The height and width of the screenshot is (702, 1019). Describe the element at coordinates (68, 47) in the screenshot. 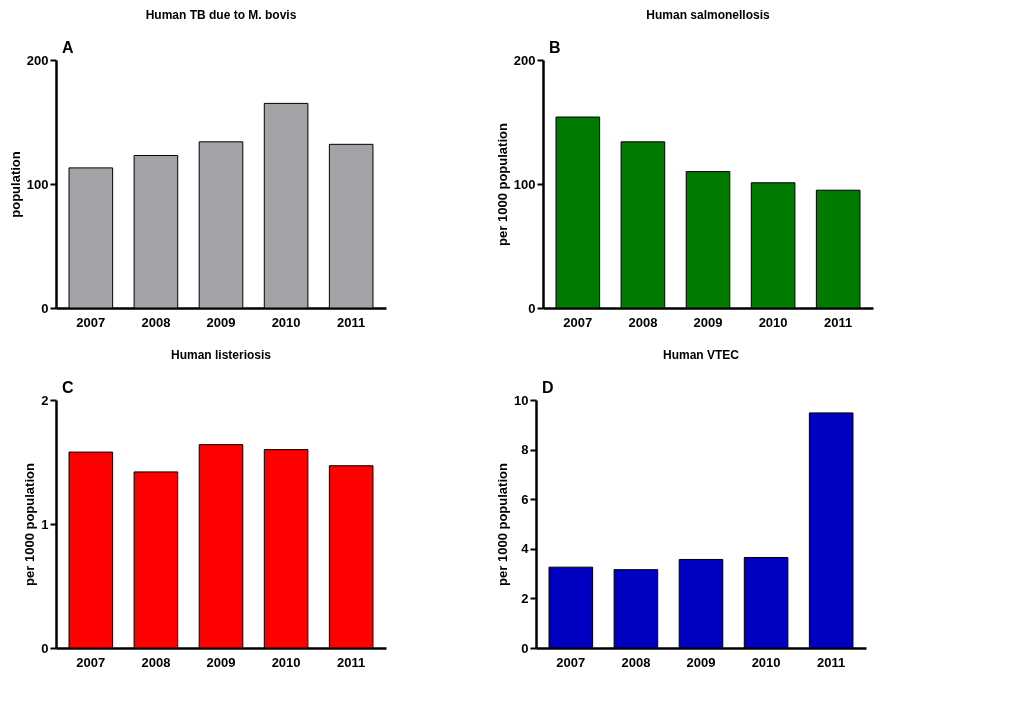

I see `text: A` at that location.